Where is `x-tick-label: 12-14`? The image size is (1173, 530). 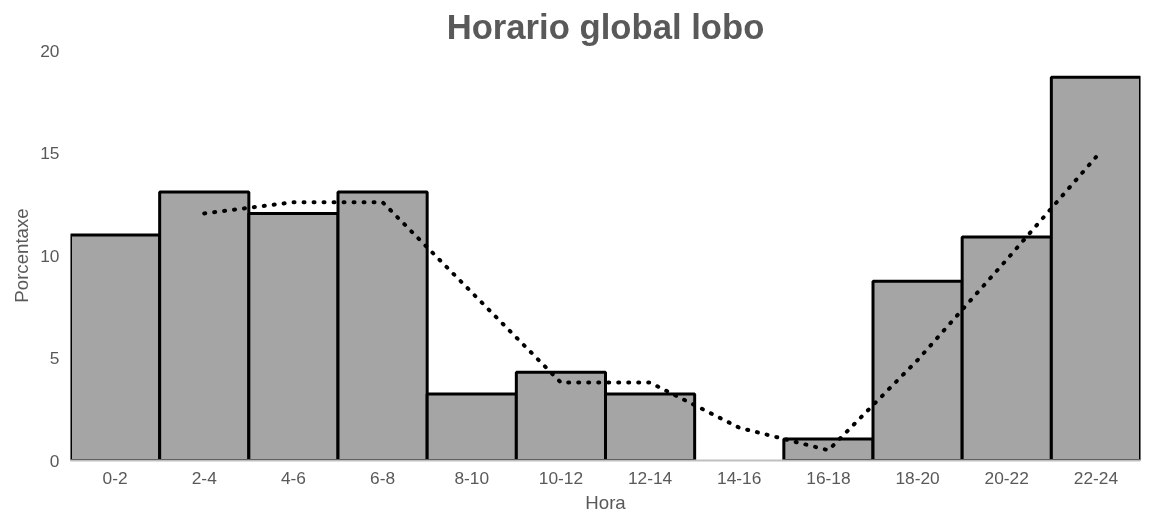 x-tick-label: 12-14 is located at coordinates (650, 477).